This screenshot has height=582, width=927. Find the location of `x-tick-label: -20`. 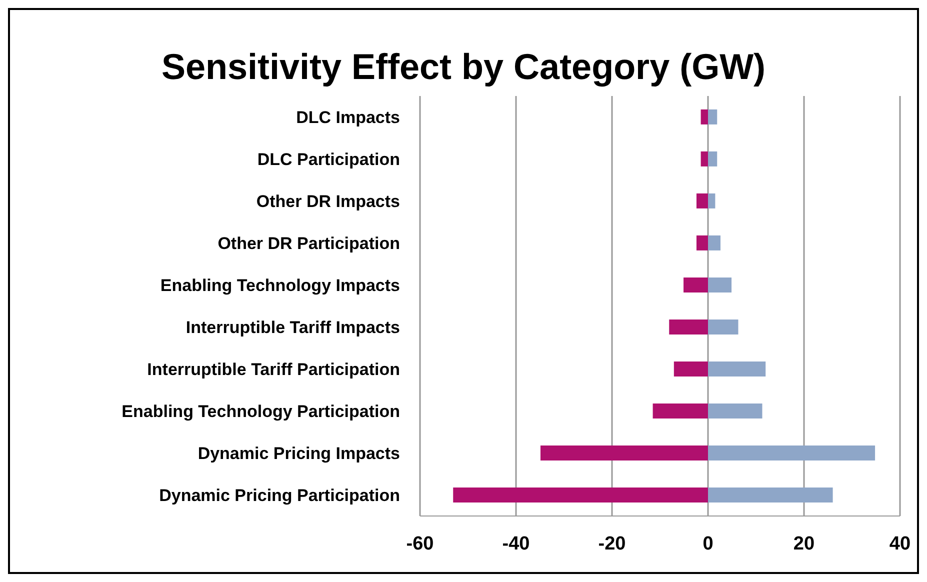

x-tick-label: -20 is located at coordinates (612, 543).